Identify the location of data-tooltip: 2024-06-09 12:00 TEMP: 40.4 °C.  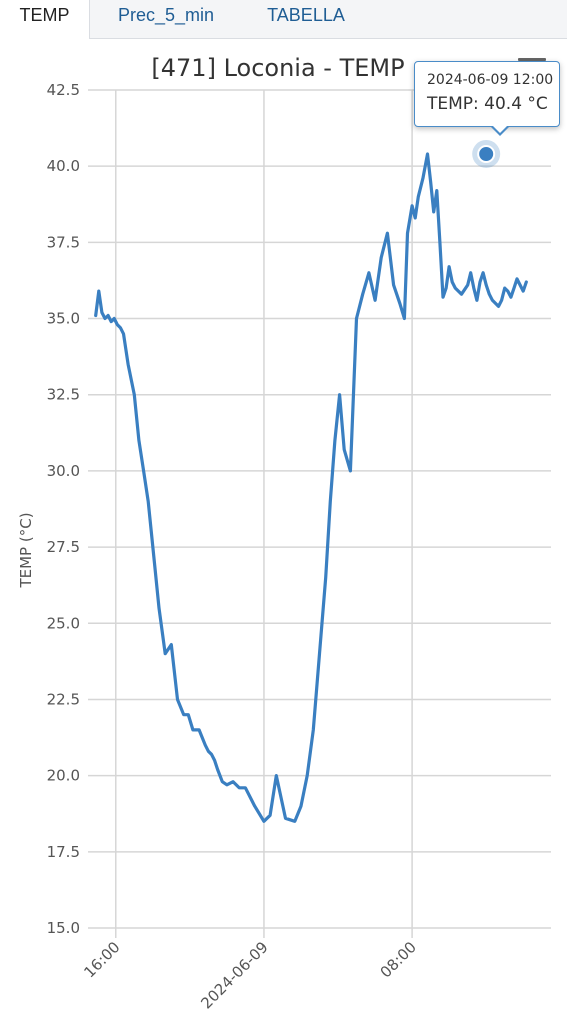
(487, 98).